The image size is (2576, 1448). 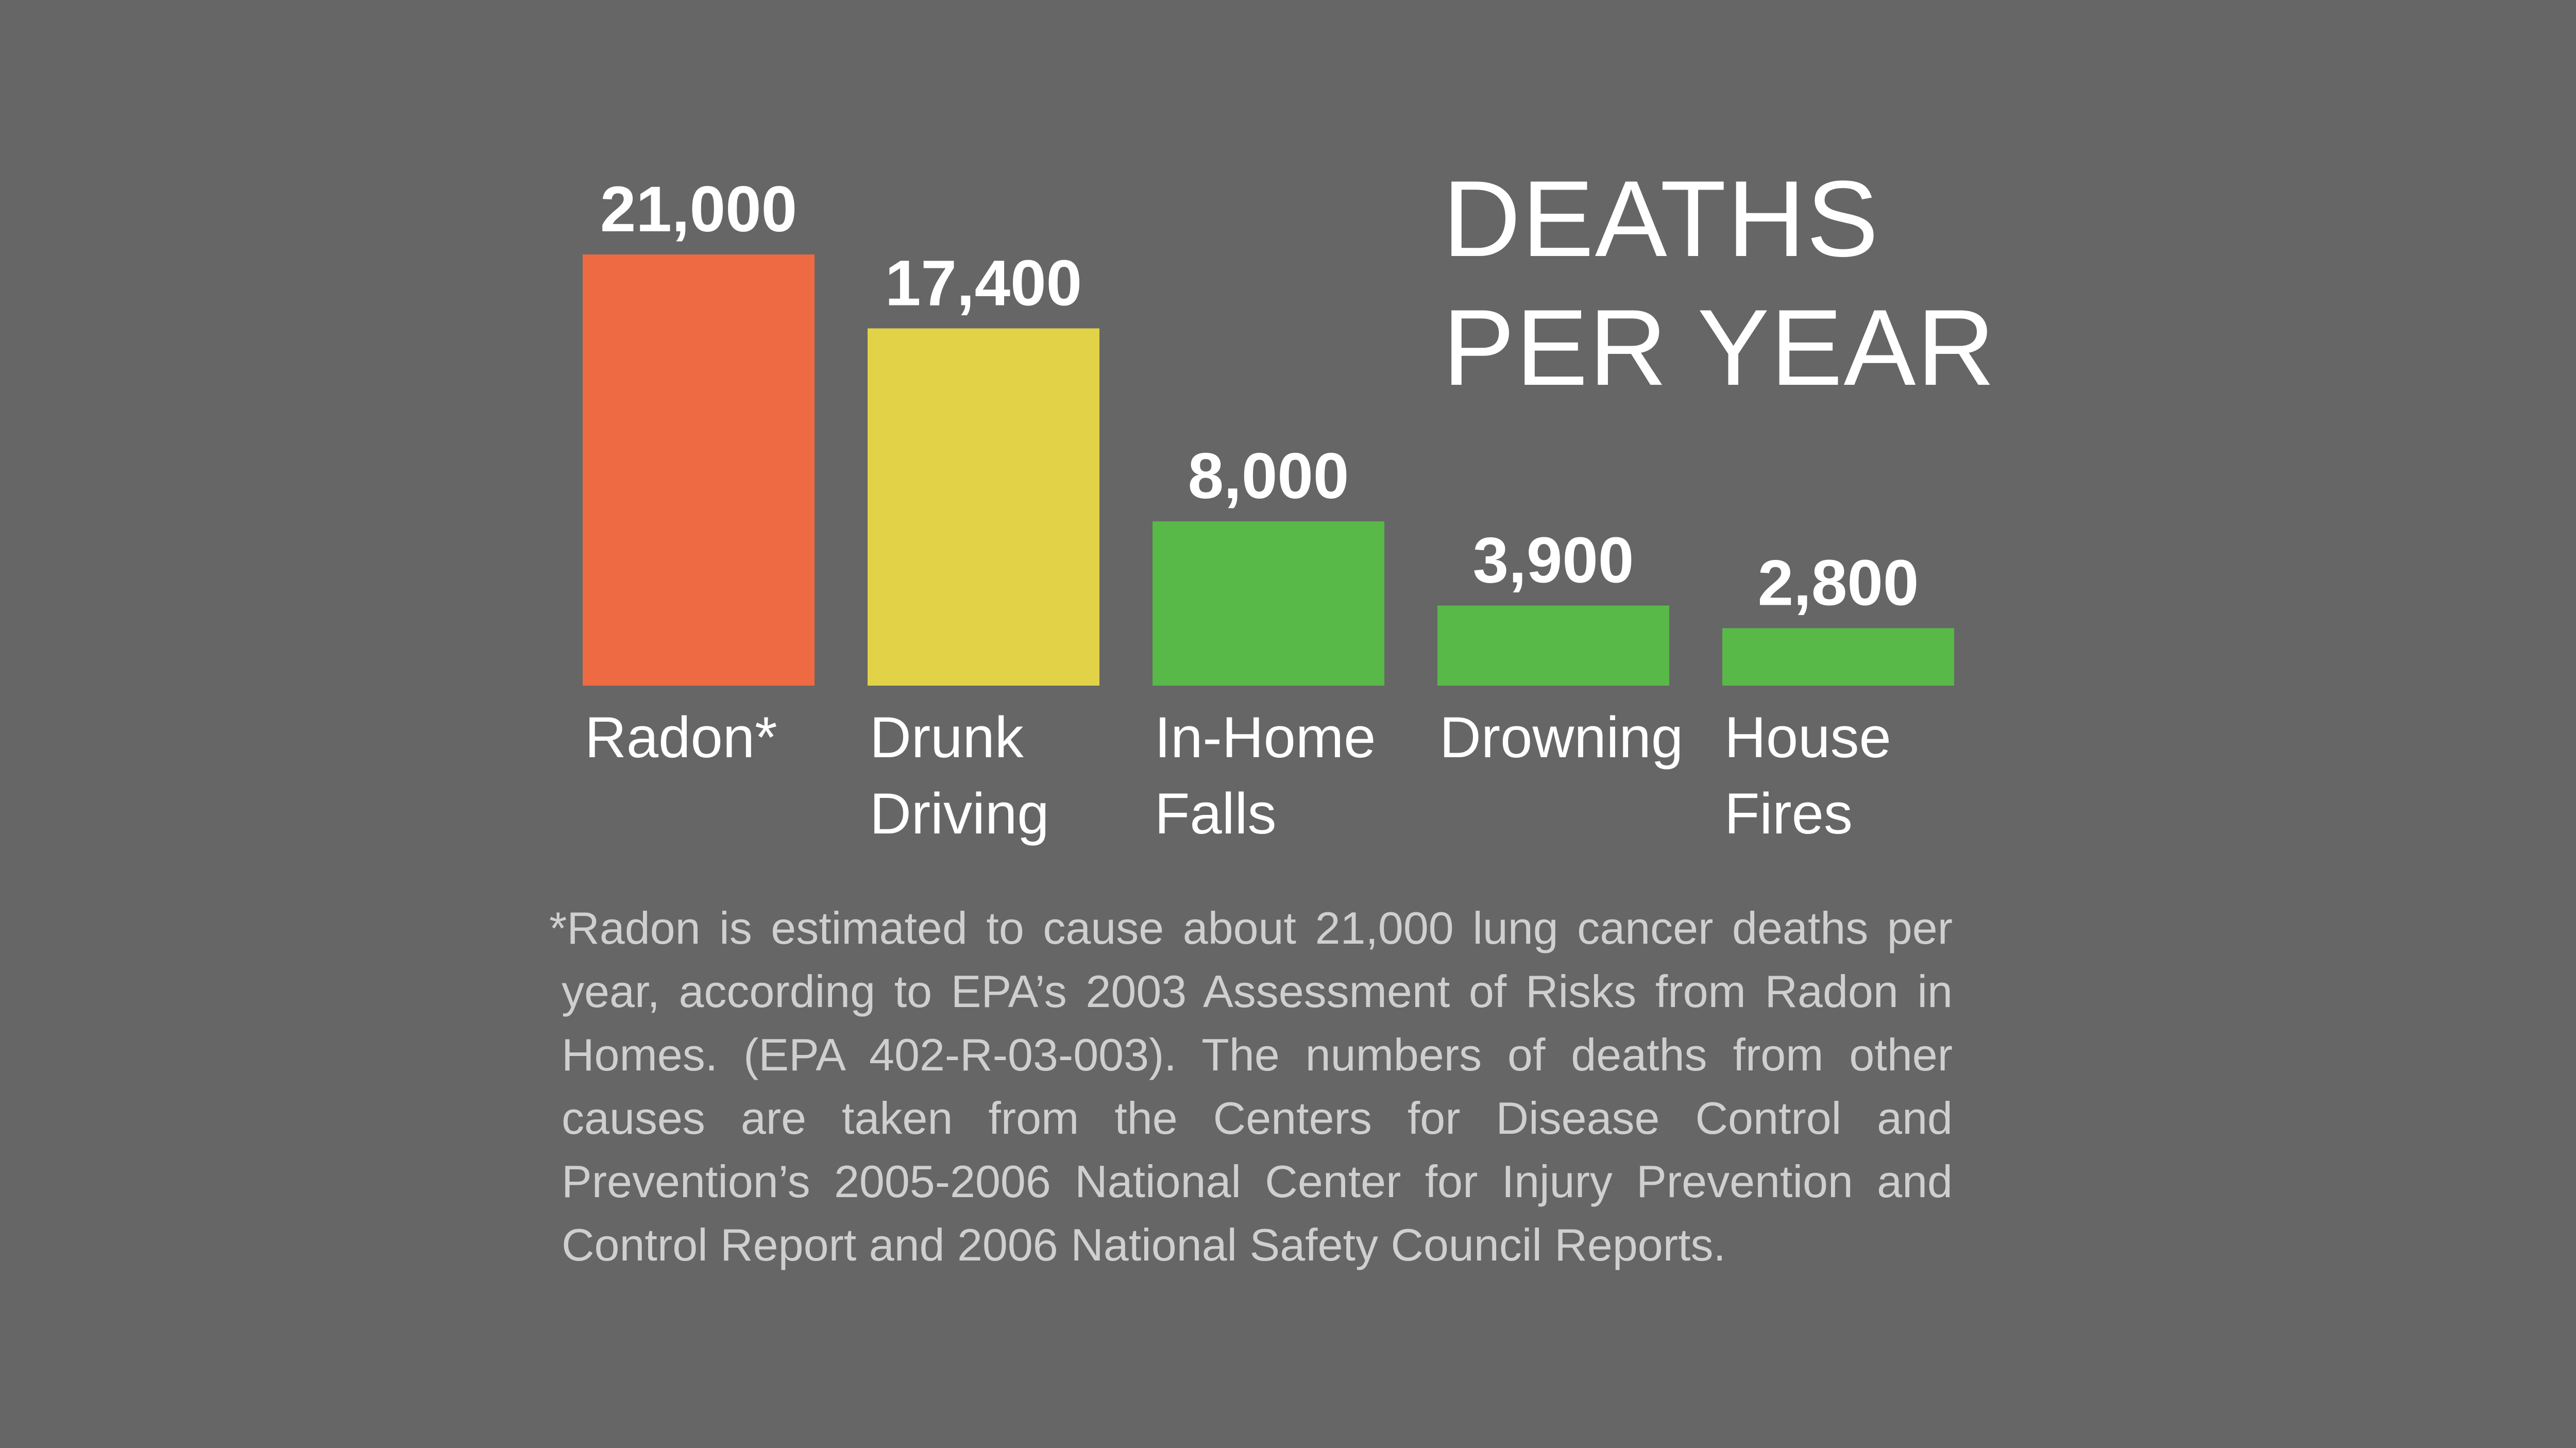 I want to click on category-label-2-line-1: Falls, so click(x=1215, y=813).